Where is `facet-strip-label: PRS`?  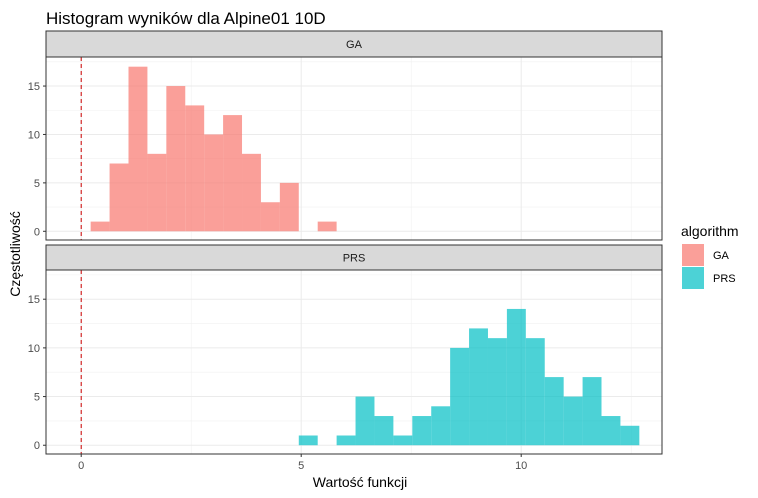
facet-strip-label: PRS is located at coordinates (354, 259).